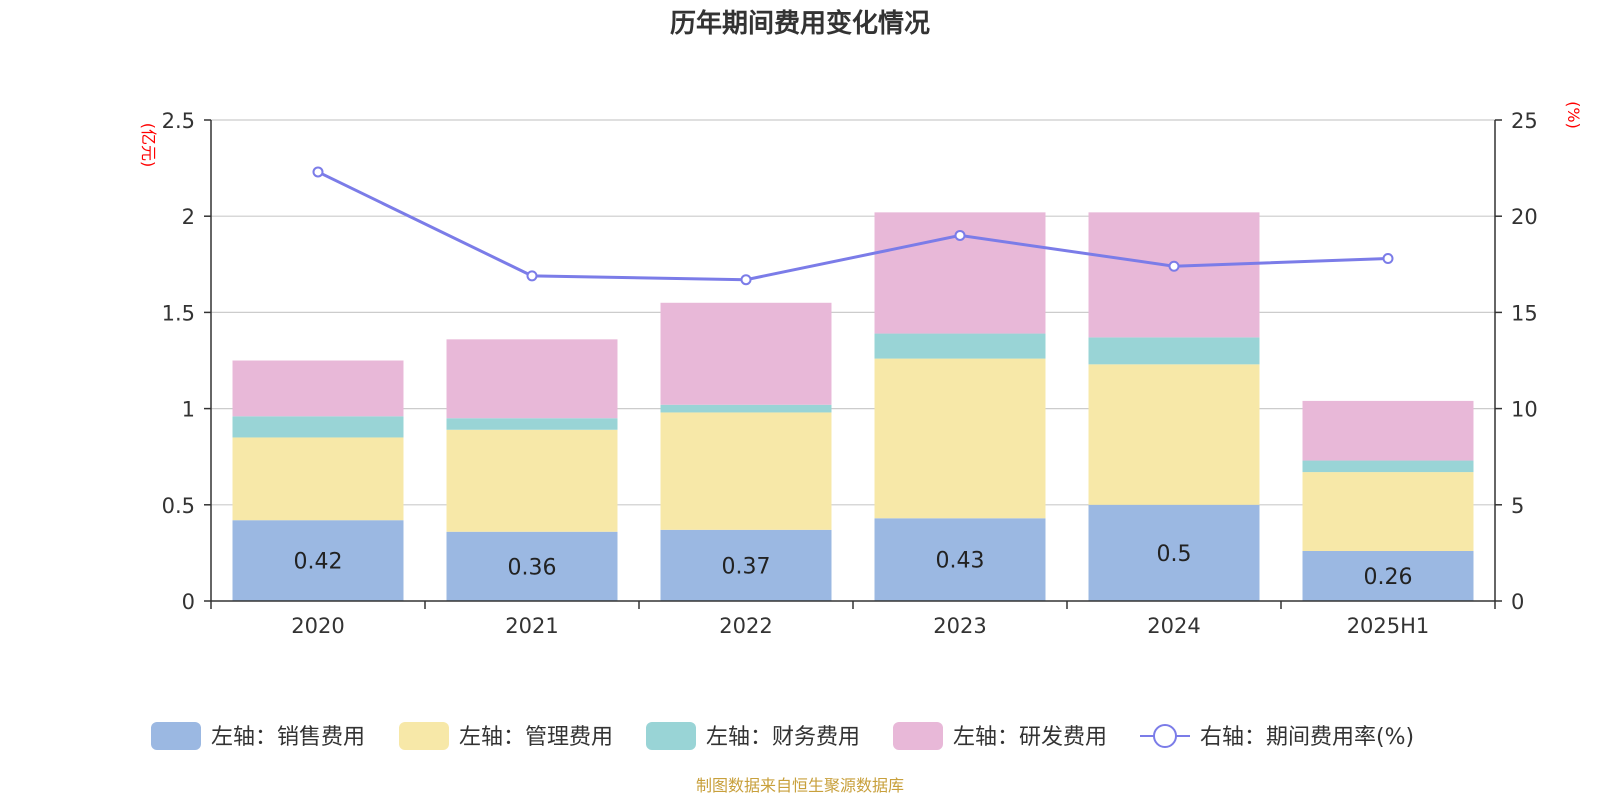 This screenshot has width=1600, height=800. Describe the element at coordinates (188, 410) in the screenshot. I see `left-axis-tick-label: 1` at that location.